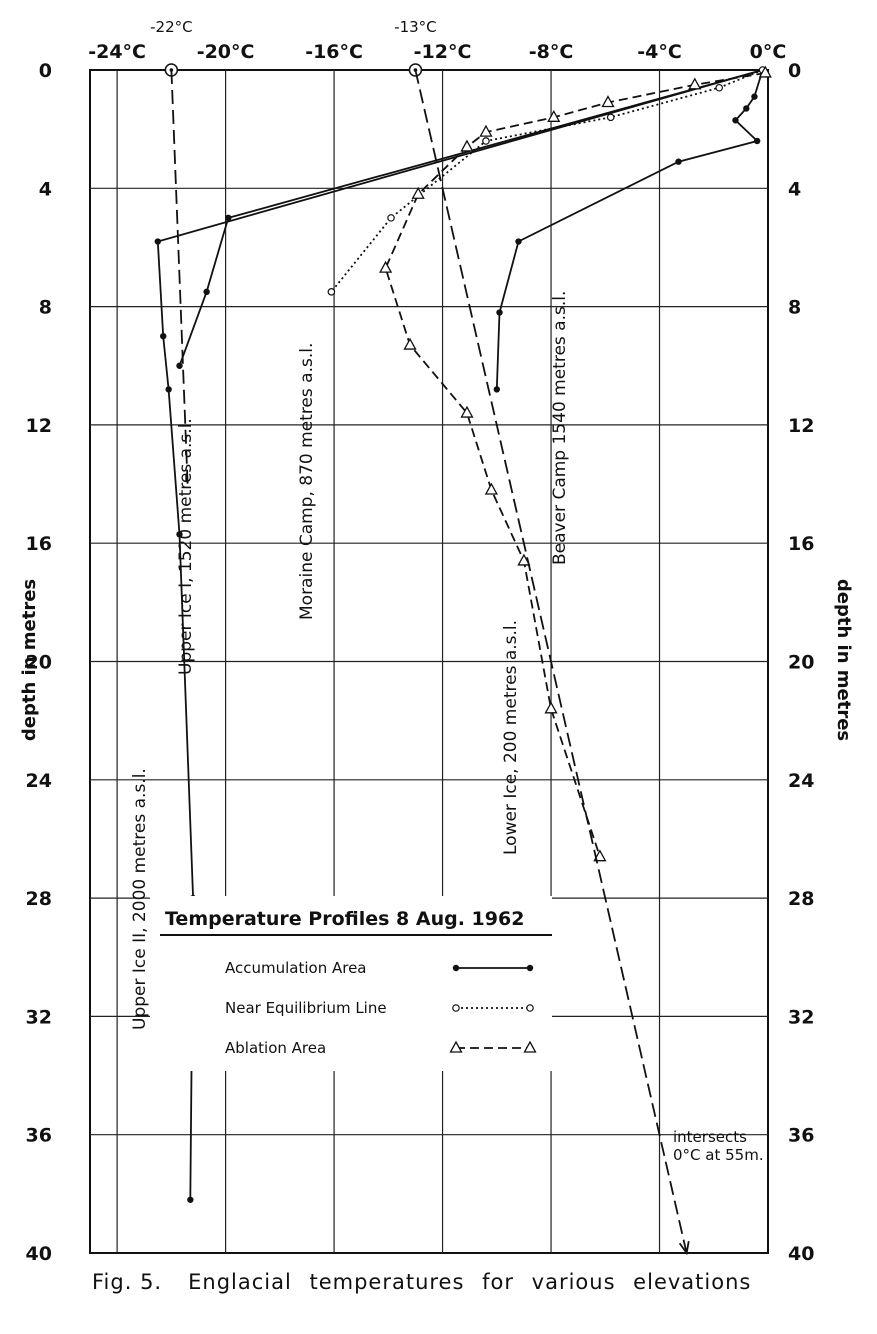  I want to click on y-tick-left-4: 4, so click(45, 189).